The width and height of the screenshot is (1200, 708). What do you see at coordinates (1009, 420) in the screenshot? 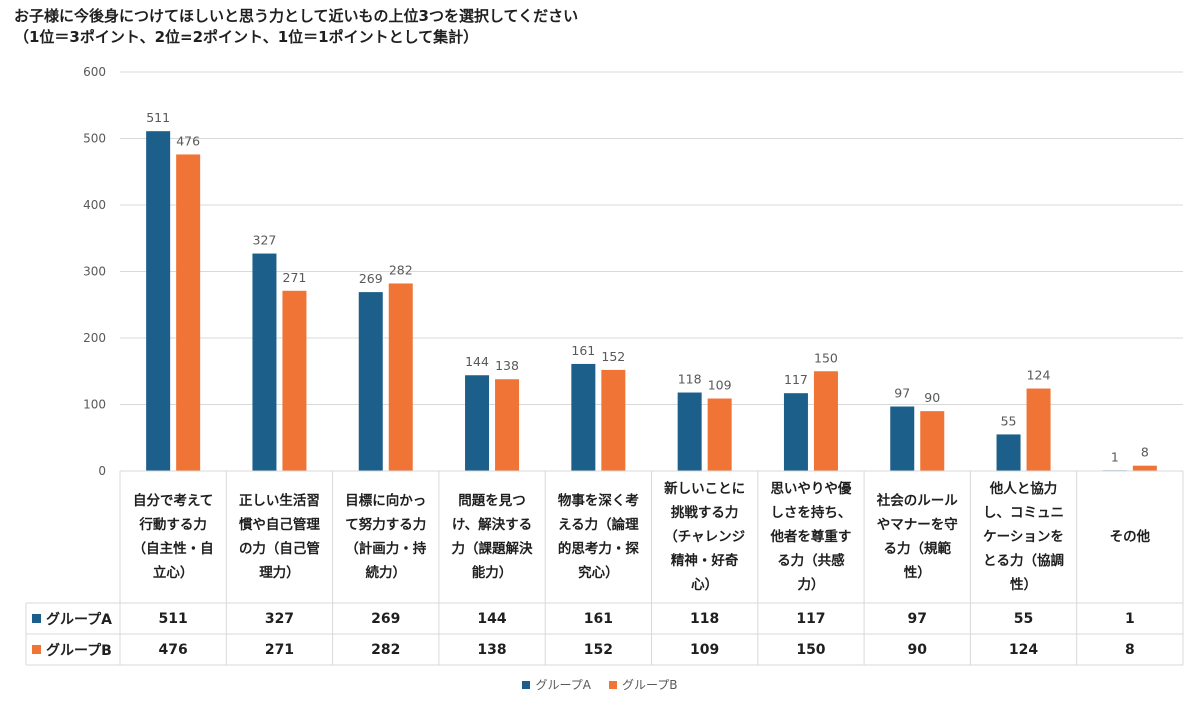
I see `data-label: 55` at bounding box center [1009, 420].